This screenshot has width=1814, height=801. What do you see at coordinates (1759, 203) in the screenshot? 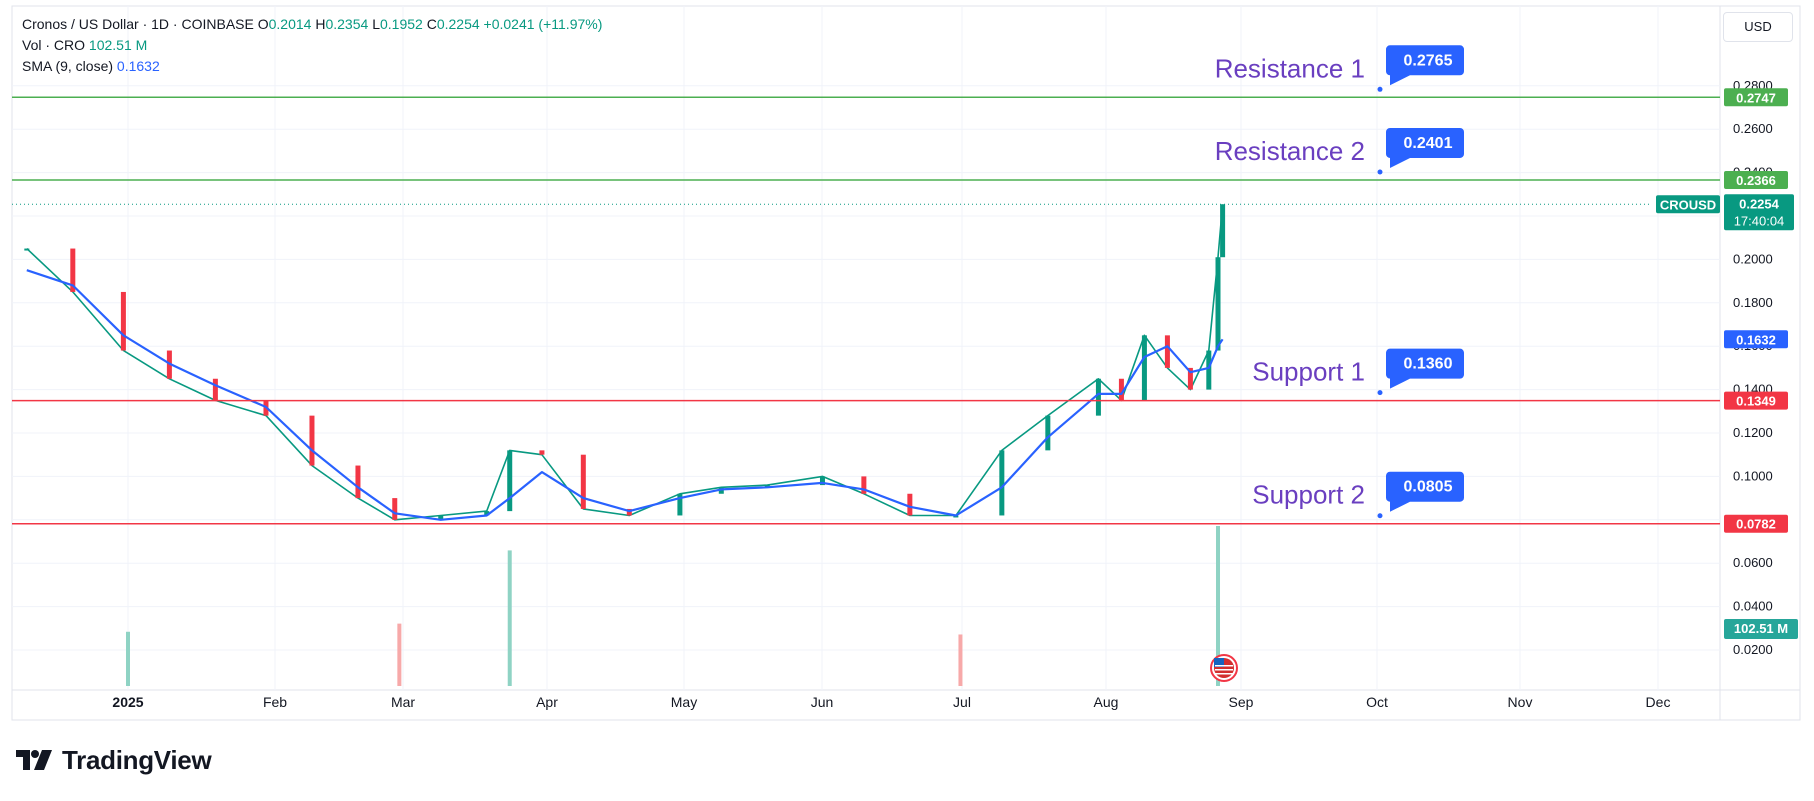
I see `last-price-badge-text: 0.2254` at bounding box center [1759, 203].